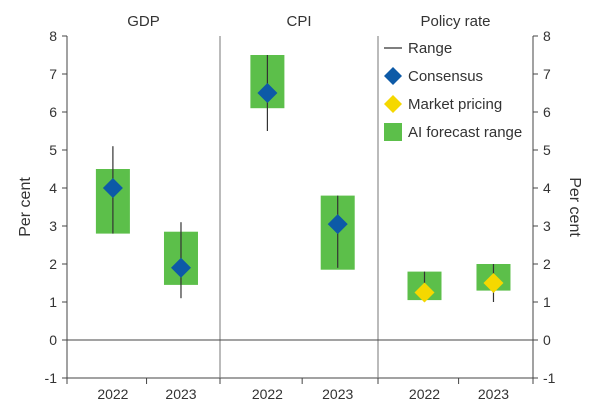 This screenshot has height=412, width=600. I want to click on y-tick-label-left: 6, so click(53, 112).